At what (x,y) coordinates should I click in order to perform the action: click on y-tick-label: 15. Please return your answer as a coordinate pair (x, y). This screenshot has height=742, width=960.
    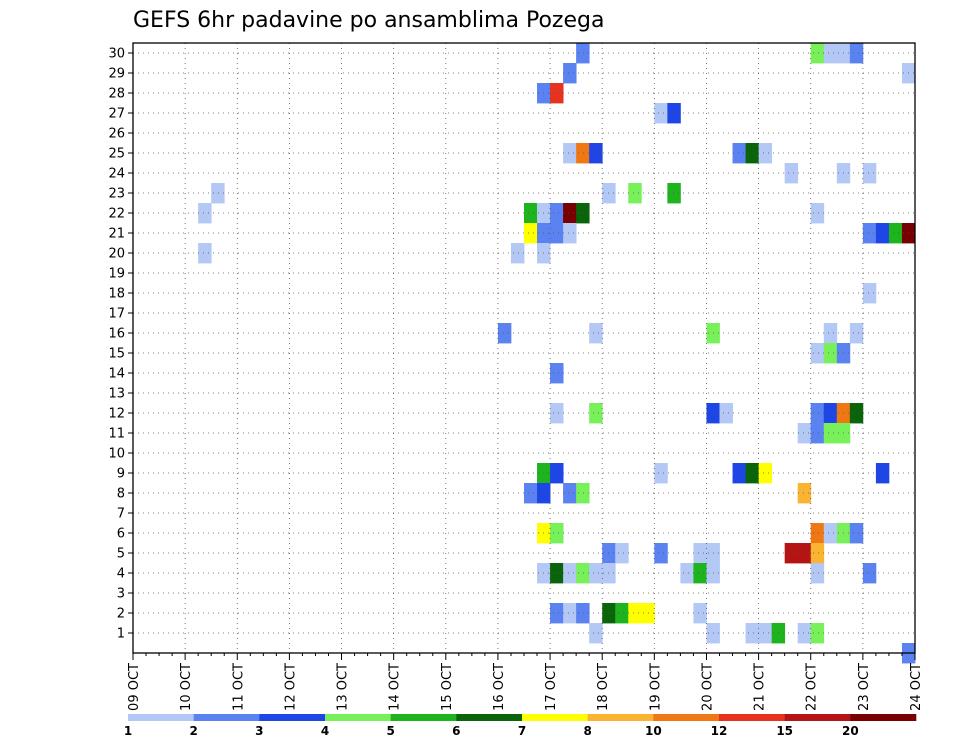
    Looking at the image, I should click on (116, 354).